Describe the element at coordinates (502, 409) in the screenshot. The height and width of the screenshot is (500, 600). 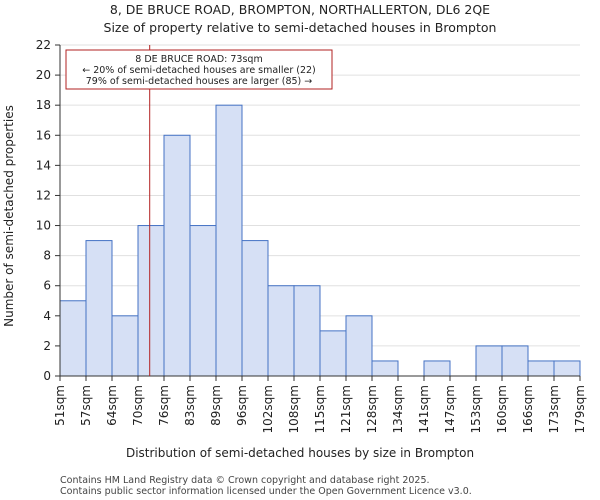
I see `x-tick-label: 160sqm` at that location.